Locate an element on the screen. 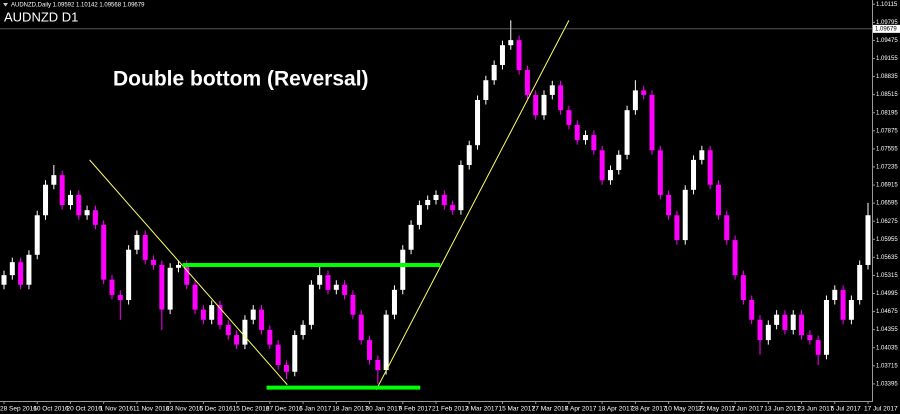  y-tick-label: 1.04675 is located at coordinates (887, 312).